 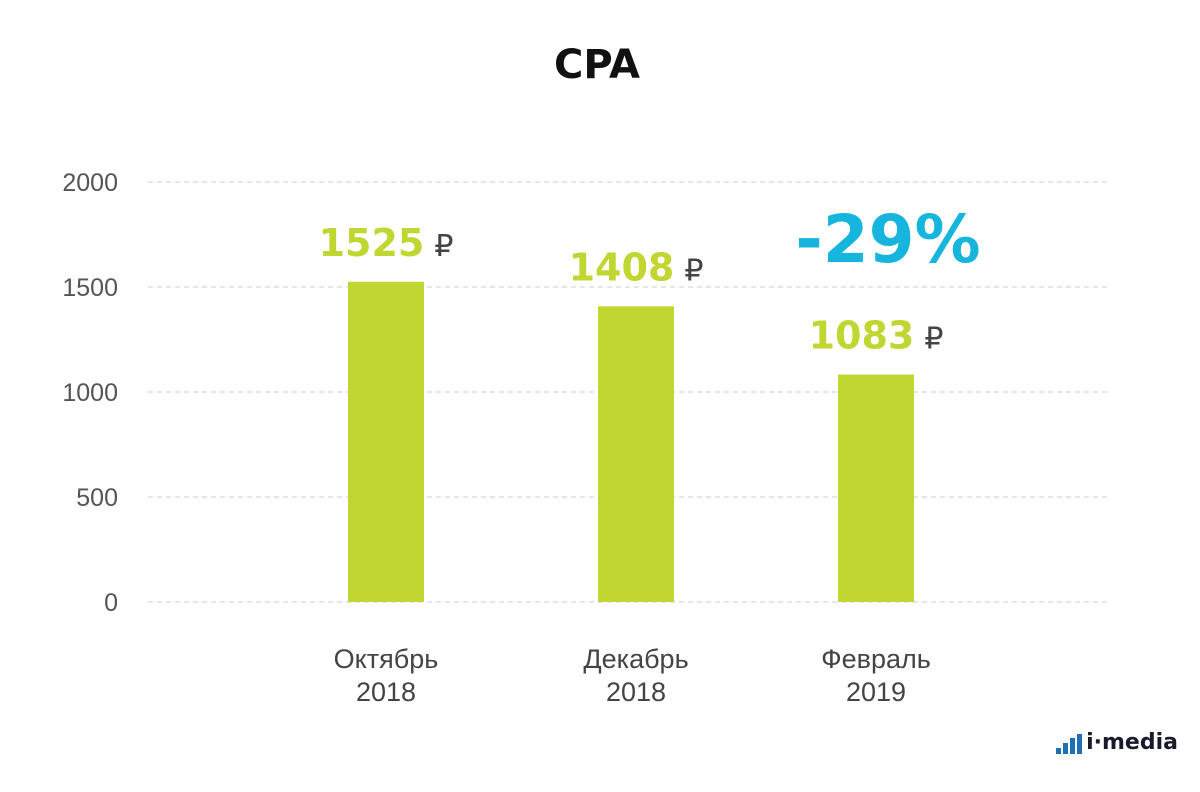 I want to click on logo-mark-icon, so click(x=1069, y=744).